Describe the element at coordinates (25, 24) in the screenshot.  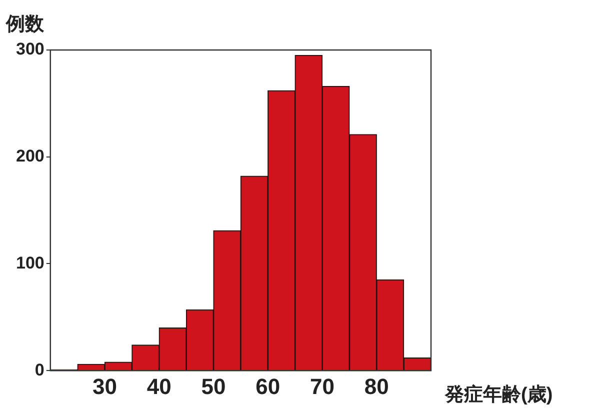
I see `y-axis-title: 例数` at that location.